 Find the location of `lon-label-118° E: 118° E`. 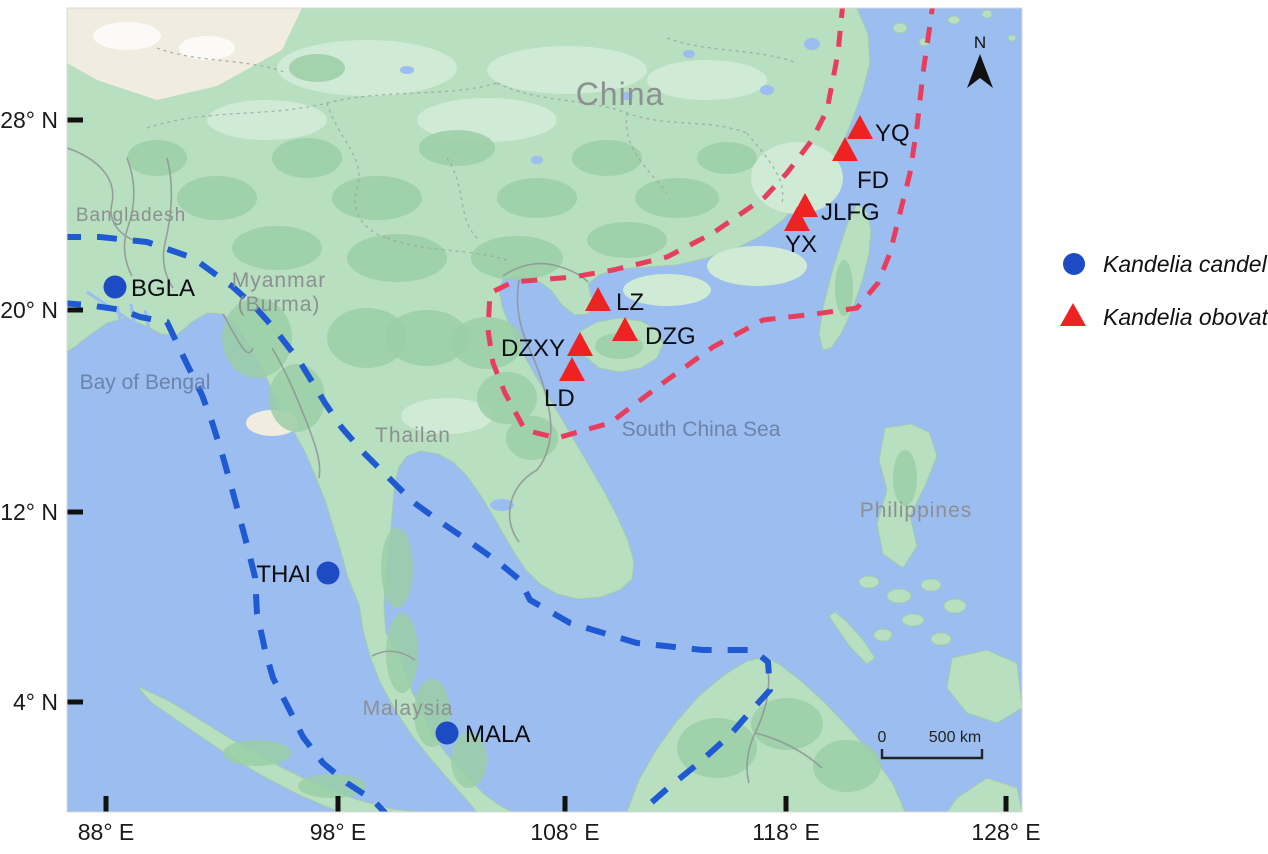

lon-label-118° E: 118° E is located at coordinates (786, 832).